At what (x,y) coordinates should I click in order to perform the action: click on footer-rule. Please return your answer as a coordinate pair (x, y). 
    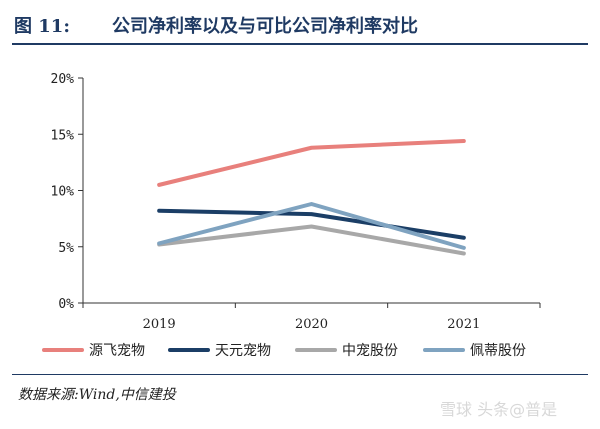
    Looking at the image, I should click on (300, 374).